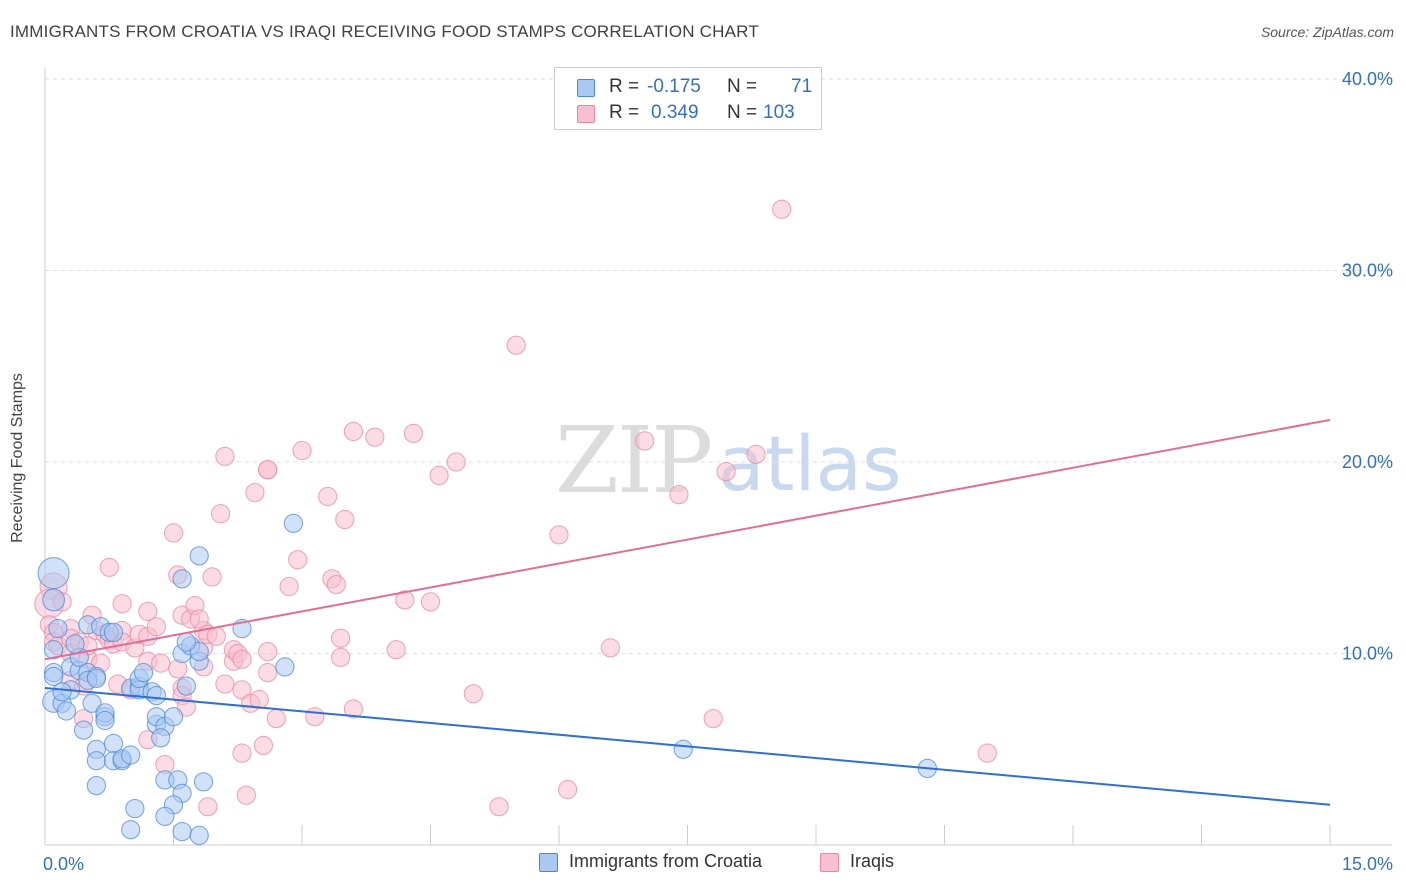 The image size is (1406, 892). What do you see at coordinates (1367, 654) in the screenshot?
I see `y-tick-label: 10.0%` at bounding box center [1367, 654].